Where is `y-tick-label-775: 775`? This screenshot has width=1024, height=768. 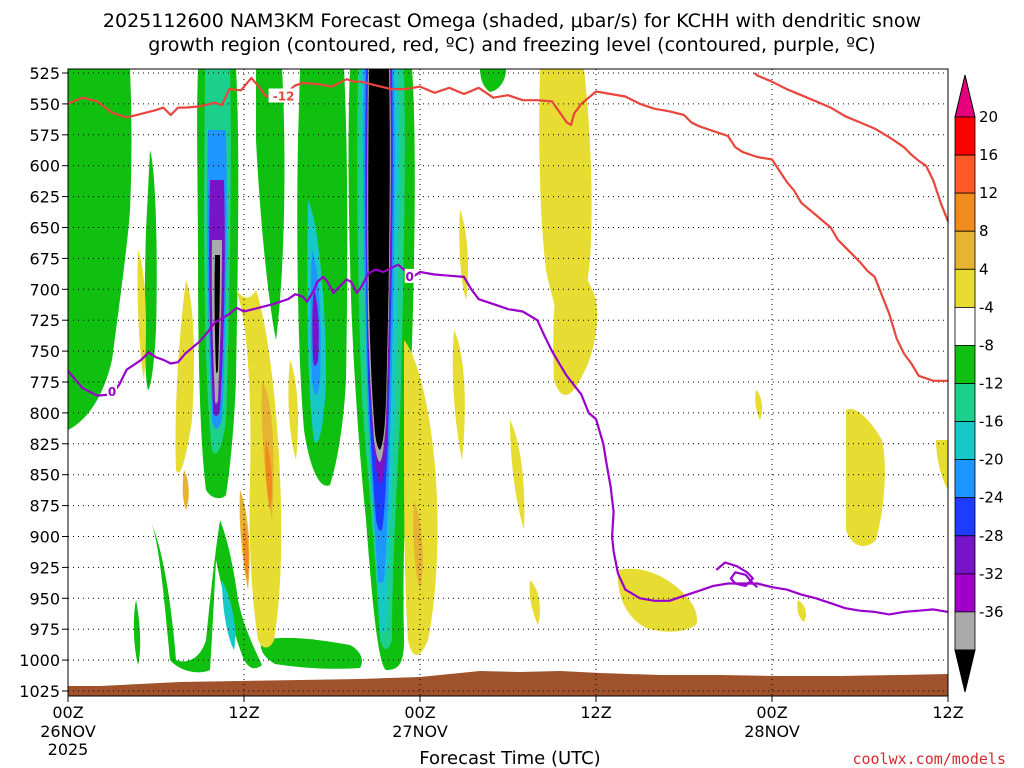 y-tick-label-775: 775 is located at coordinates (44, 382).